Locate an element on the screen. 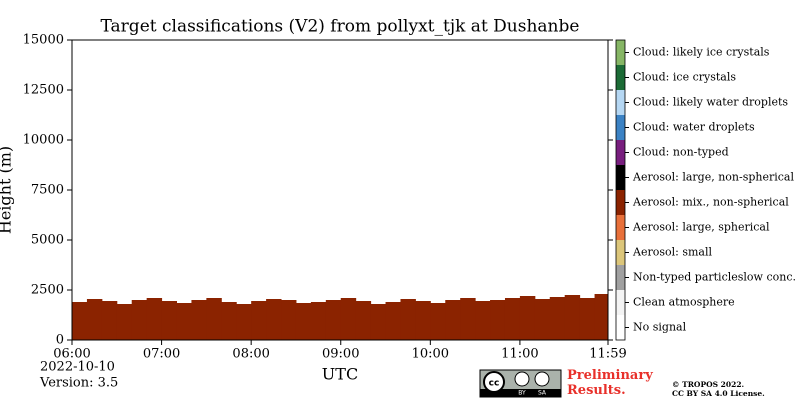 The width and height of the screenshot is (800, 400). colorbar-frame is located at coordinates (620, 190).